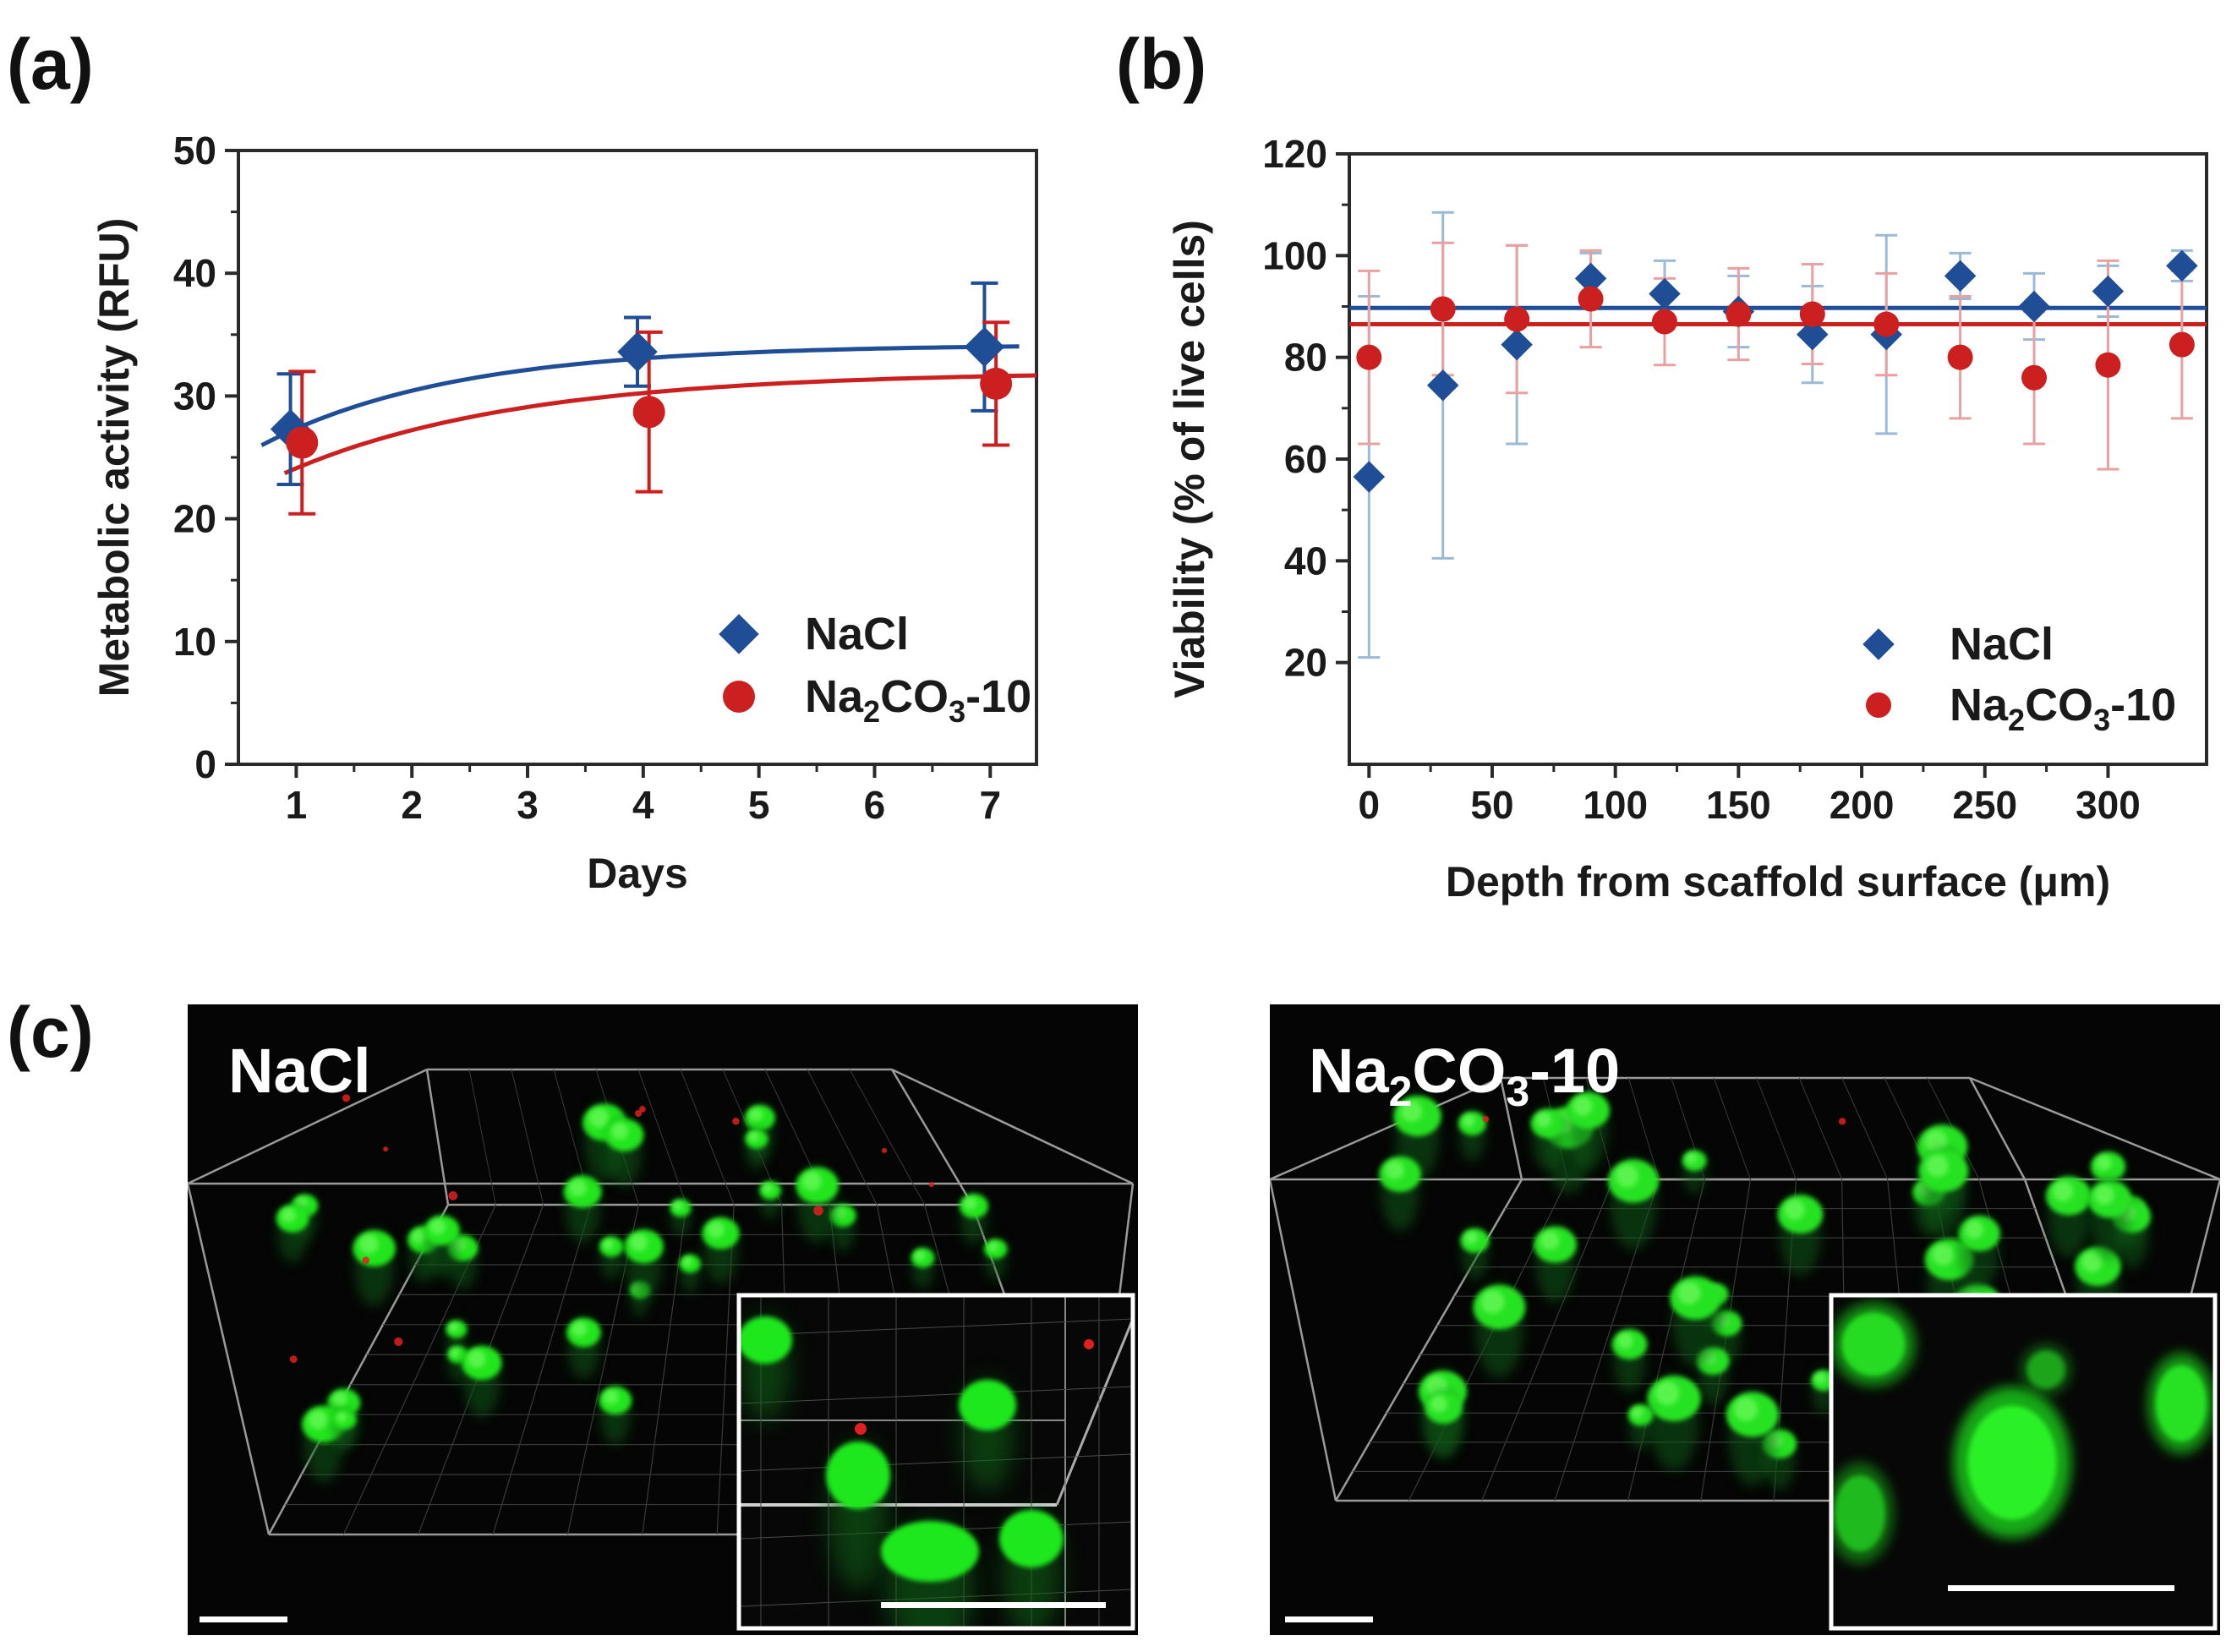 The width and height of the screenshot is (2237, 1652). I want to click on chart-b-fit-lines, so click(1778, 316).